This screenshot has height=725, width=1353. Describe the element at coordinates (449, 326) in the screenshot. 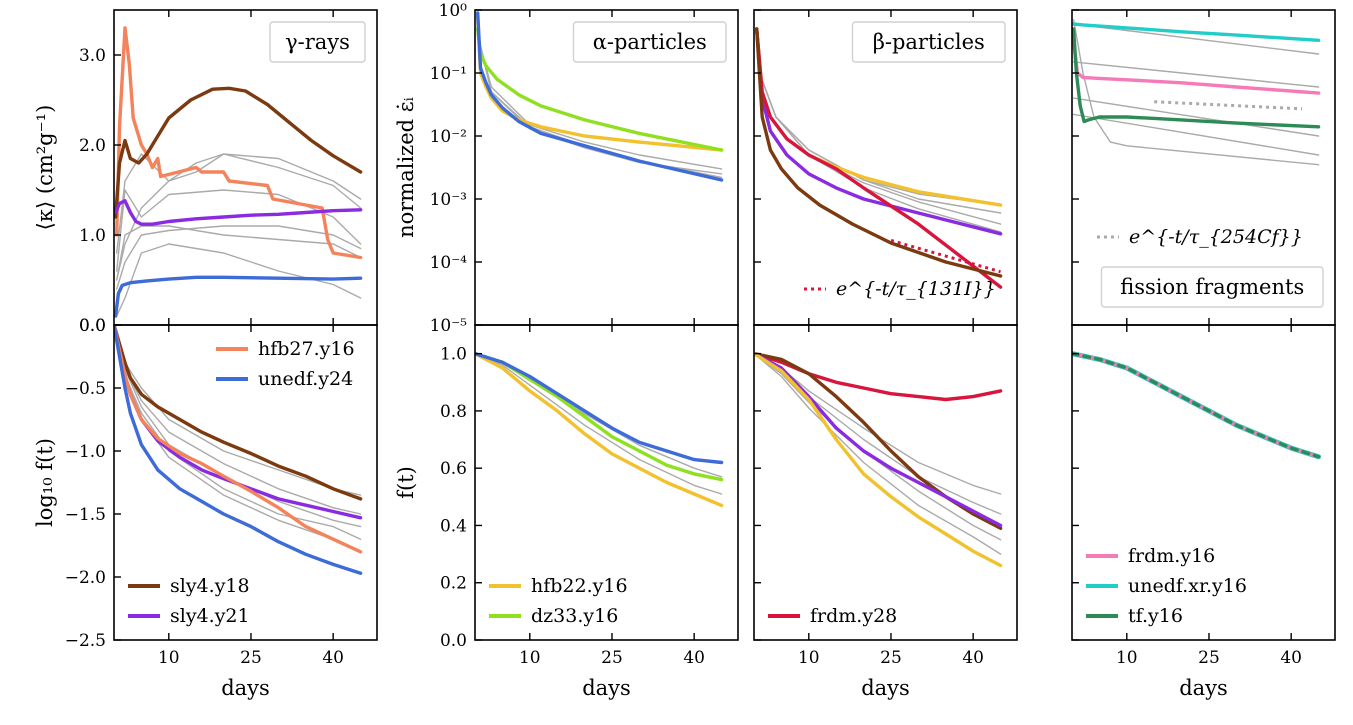

I see `y-tick-label: 10⁻⁵` at that location.